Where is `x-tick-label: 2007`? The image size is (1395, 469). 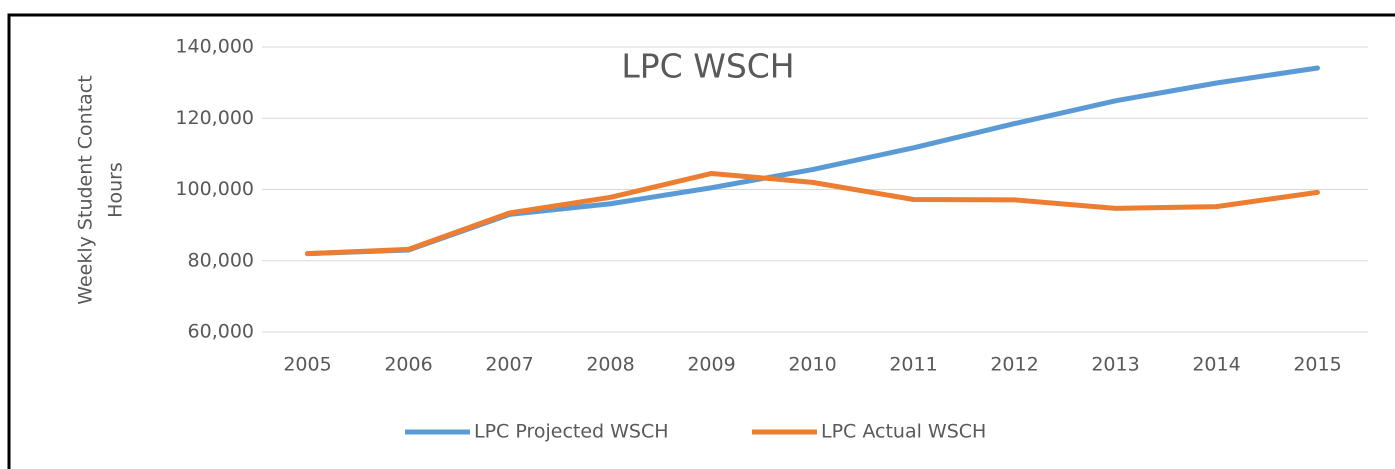
x-tick-label: 2007 is located at coordinates (509, 365).